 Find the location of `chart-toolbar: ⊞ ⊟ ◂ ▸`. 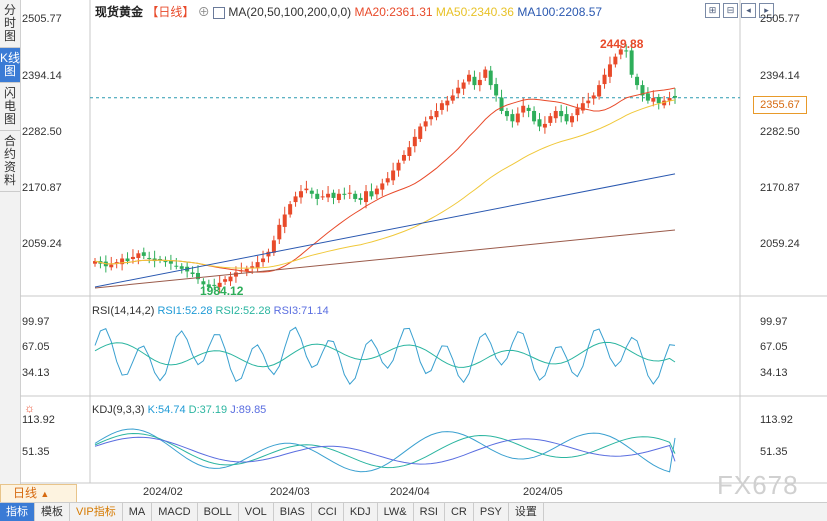

chart-toolbar: ⊞ ⊟ ◂ ▸ is located at coordinates (741, 10).